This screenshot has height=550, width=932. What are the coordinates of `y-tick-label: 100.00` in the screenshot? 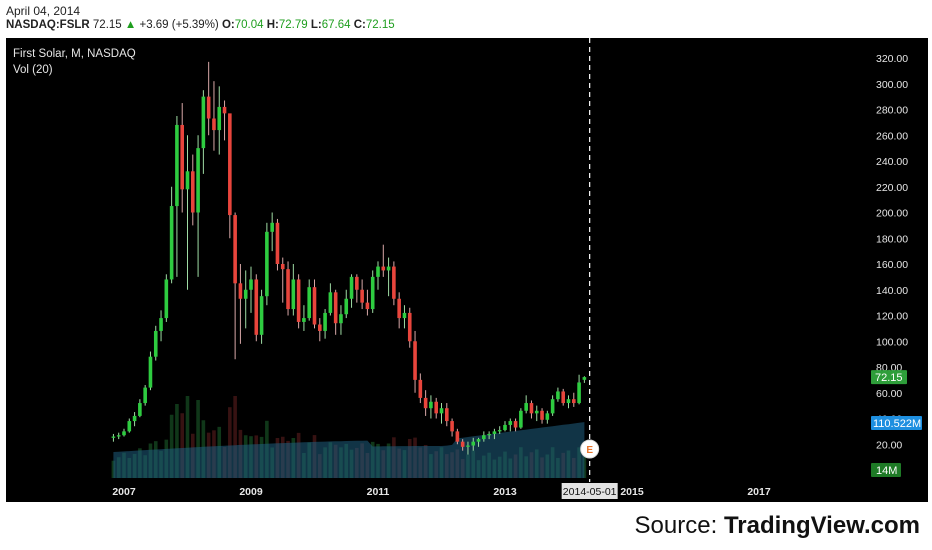 It's located at (892, 342).